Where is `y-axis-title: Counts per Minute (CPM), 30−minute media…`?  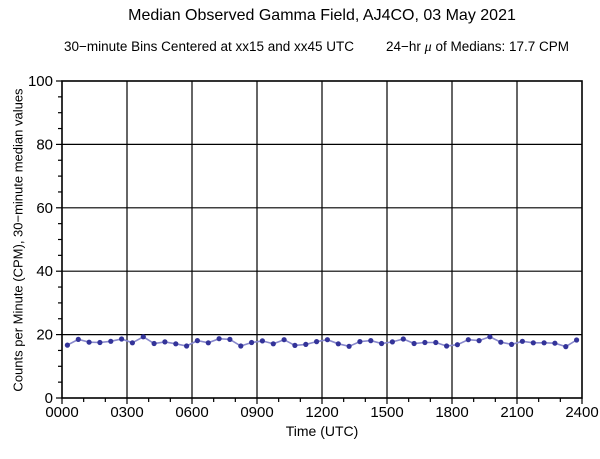 y-axis-title: Counts per Minute (CPM), 30−minute media… is located at coordinates (18, 240).